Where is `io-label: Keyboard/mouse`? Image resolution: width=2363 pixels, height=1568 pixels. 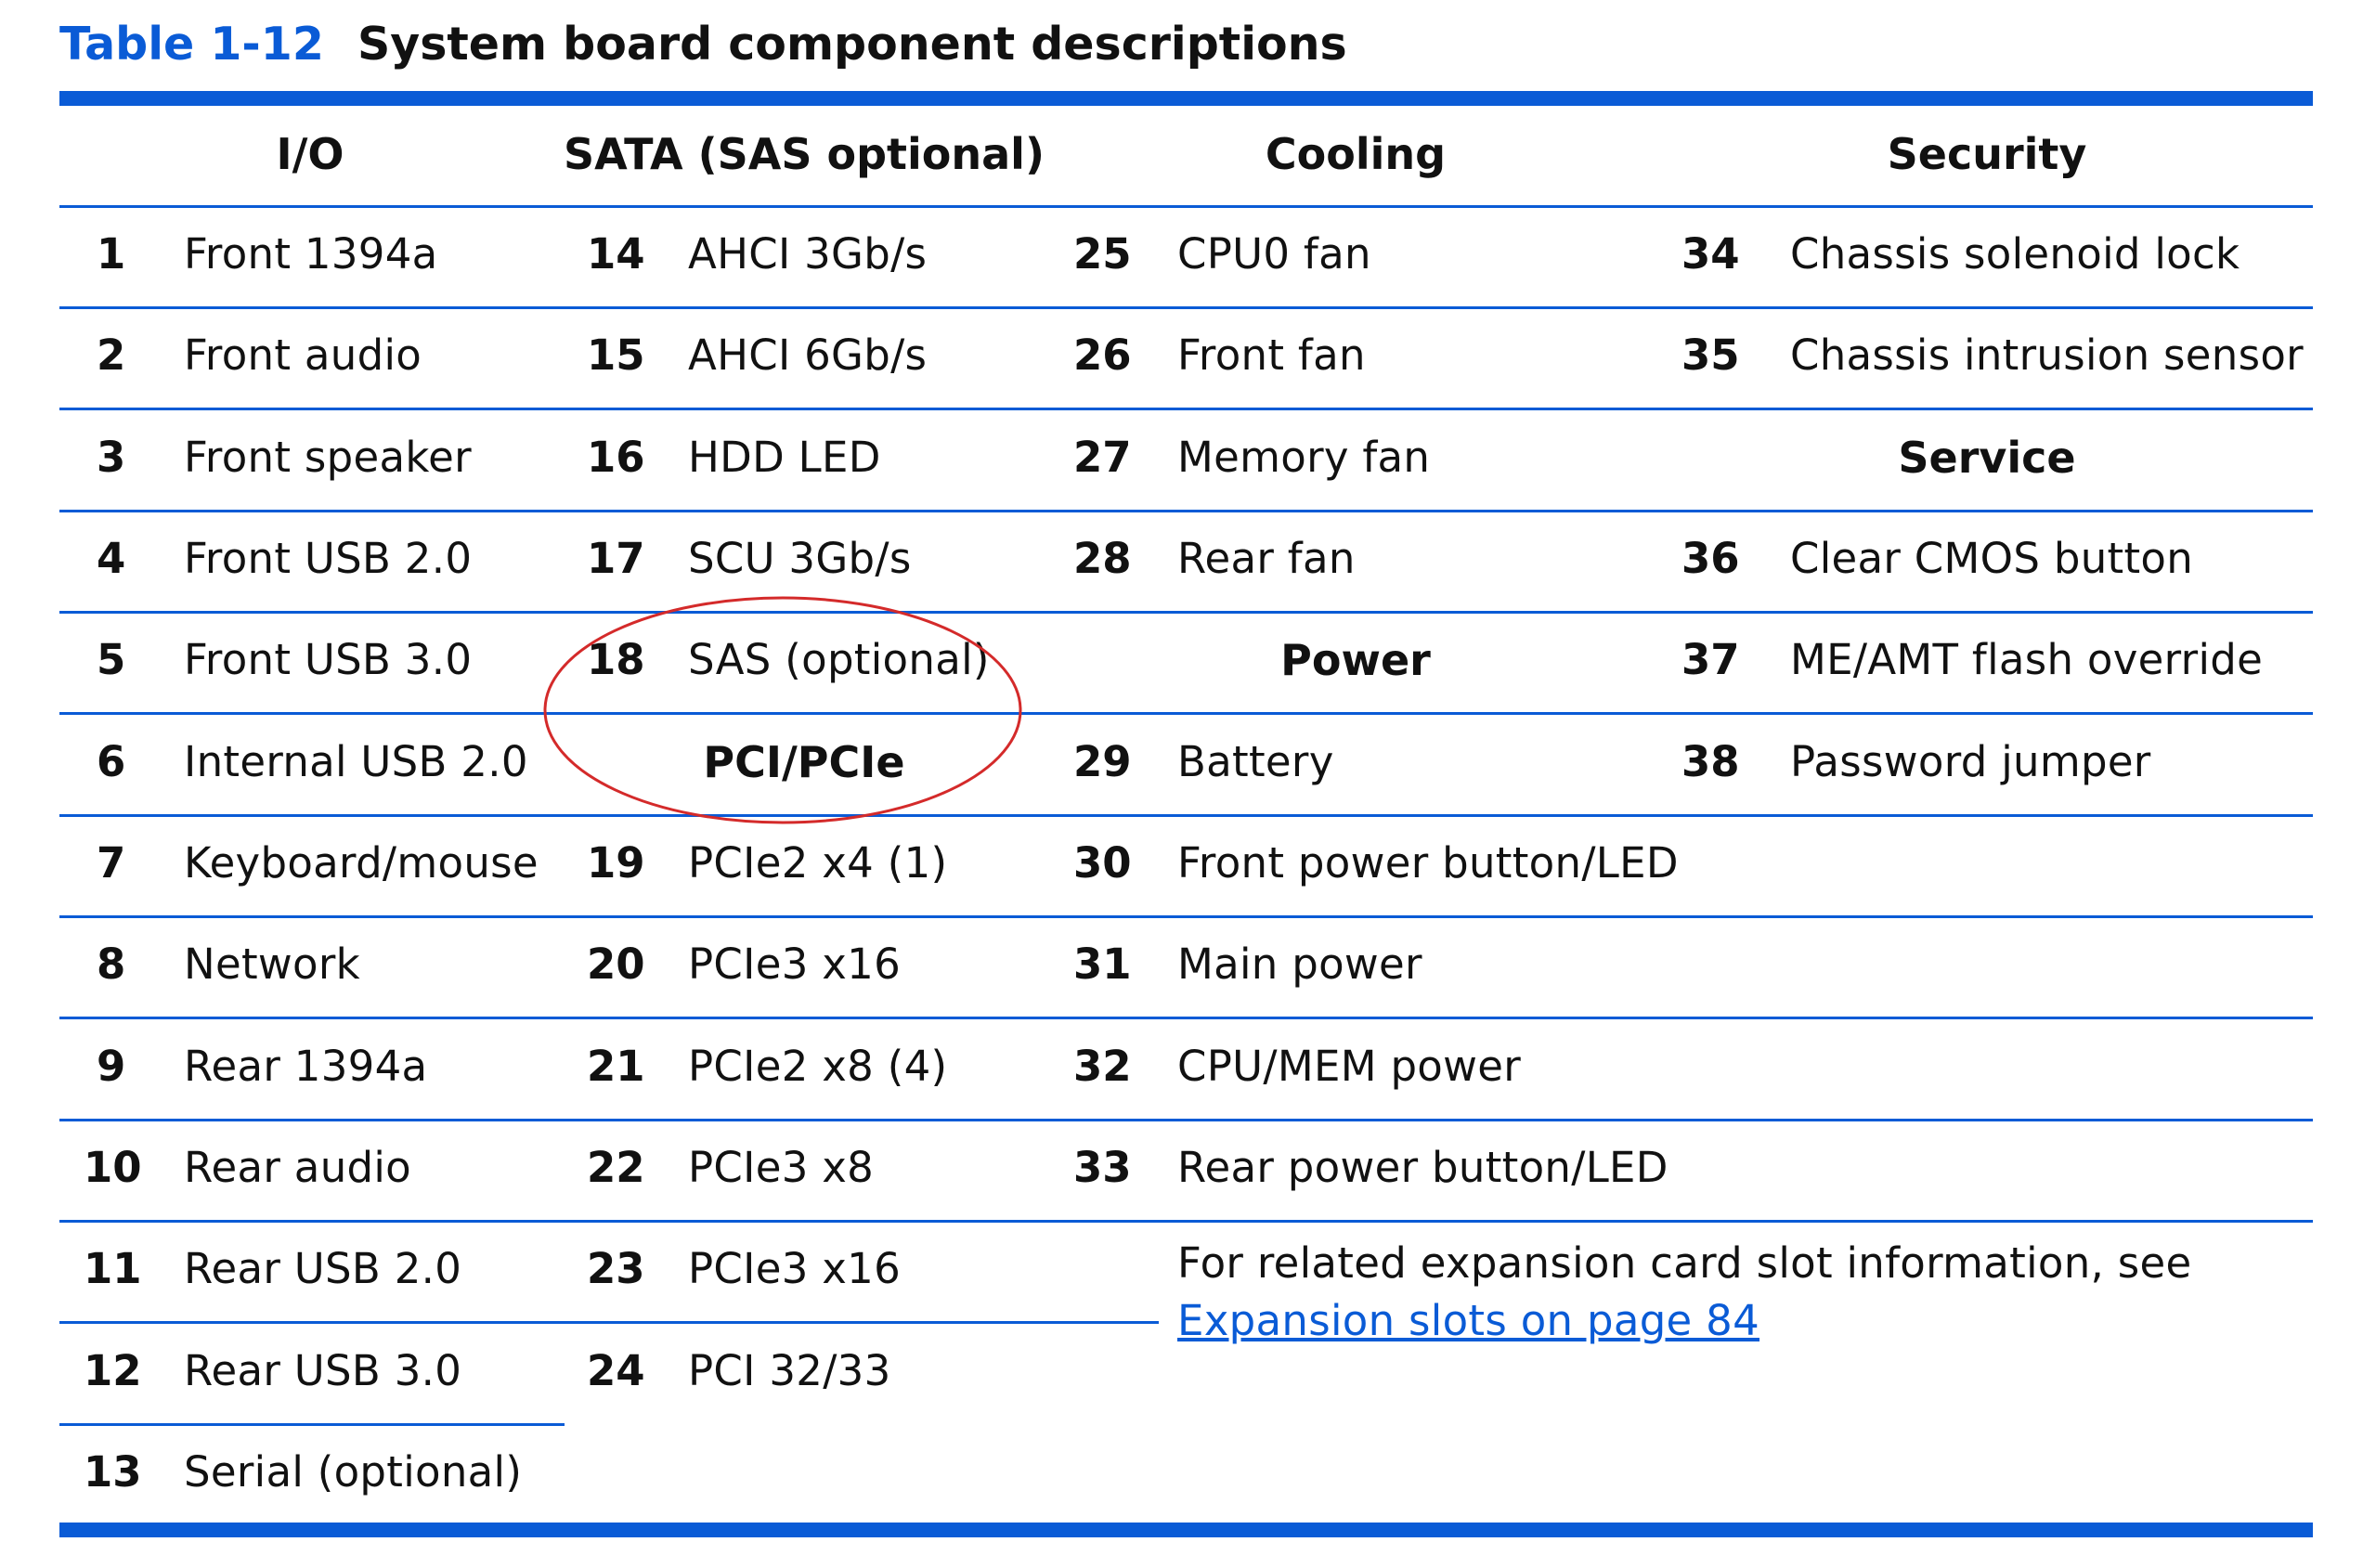
io-label: Keyboard/mouse is located at coordinates (361, 863).